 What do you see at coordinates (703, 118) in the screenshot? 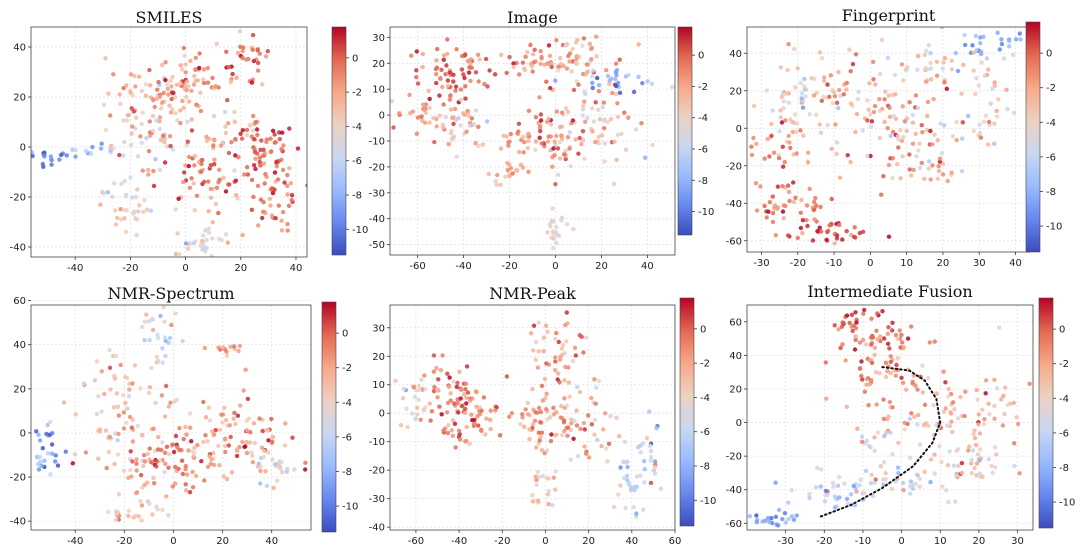
I see `colorbar-tick-label: -4` at bounding box center [703, 118].